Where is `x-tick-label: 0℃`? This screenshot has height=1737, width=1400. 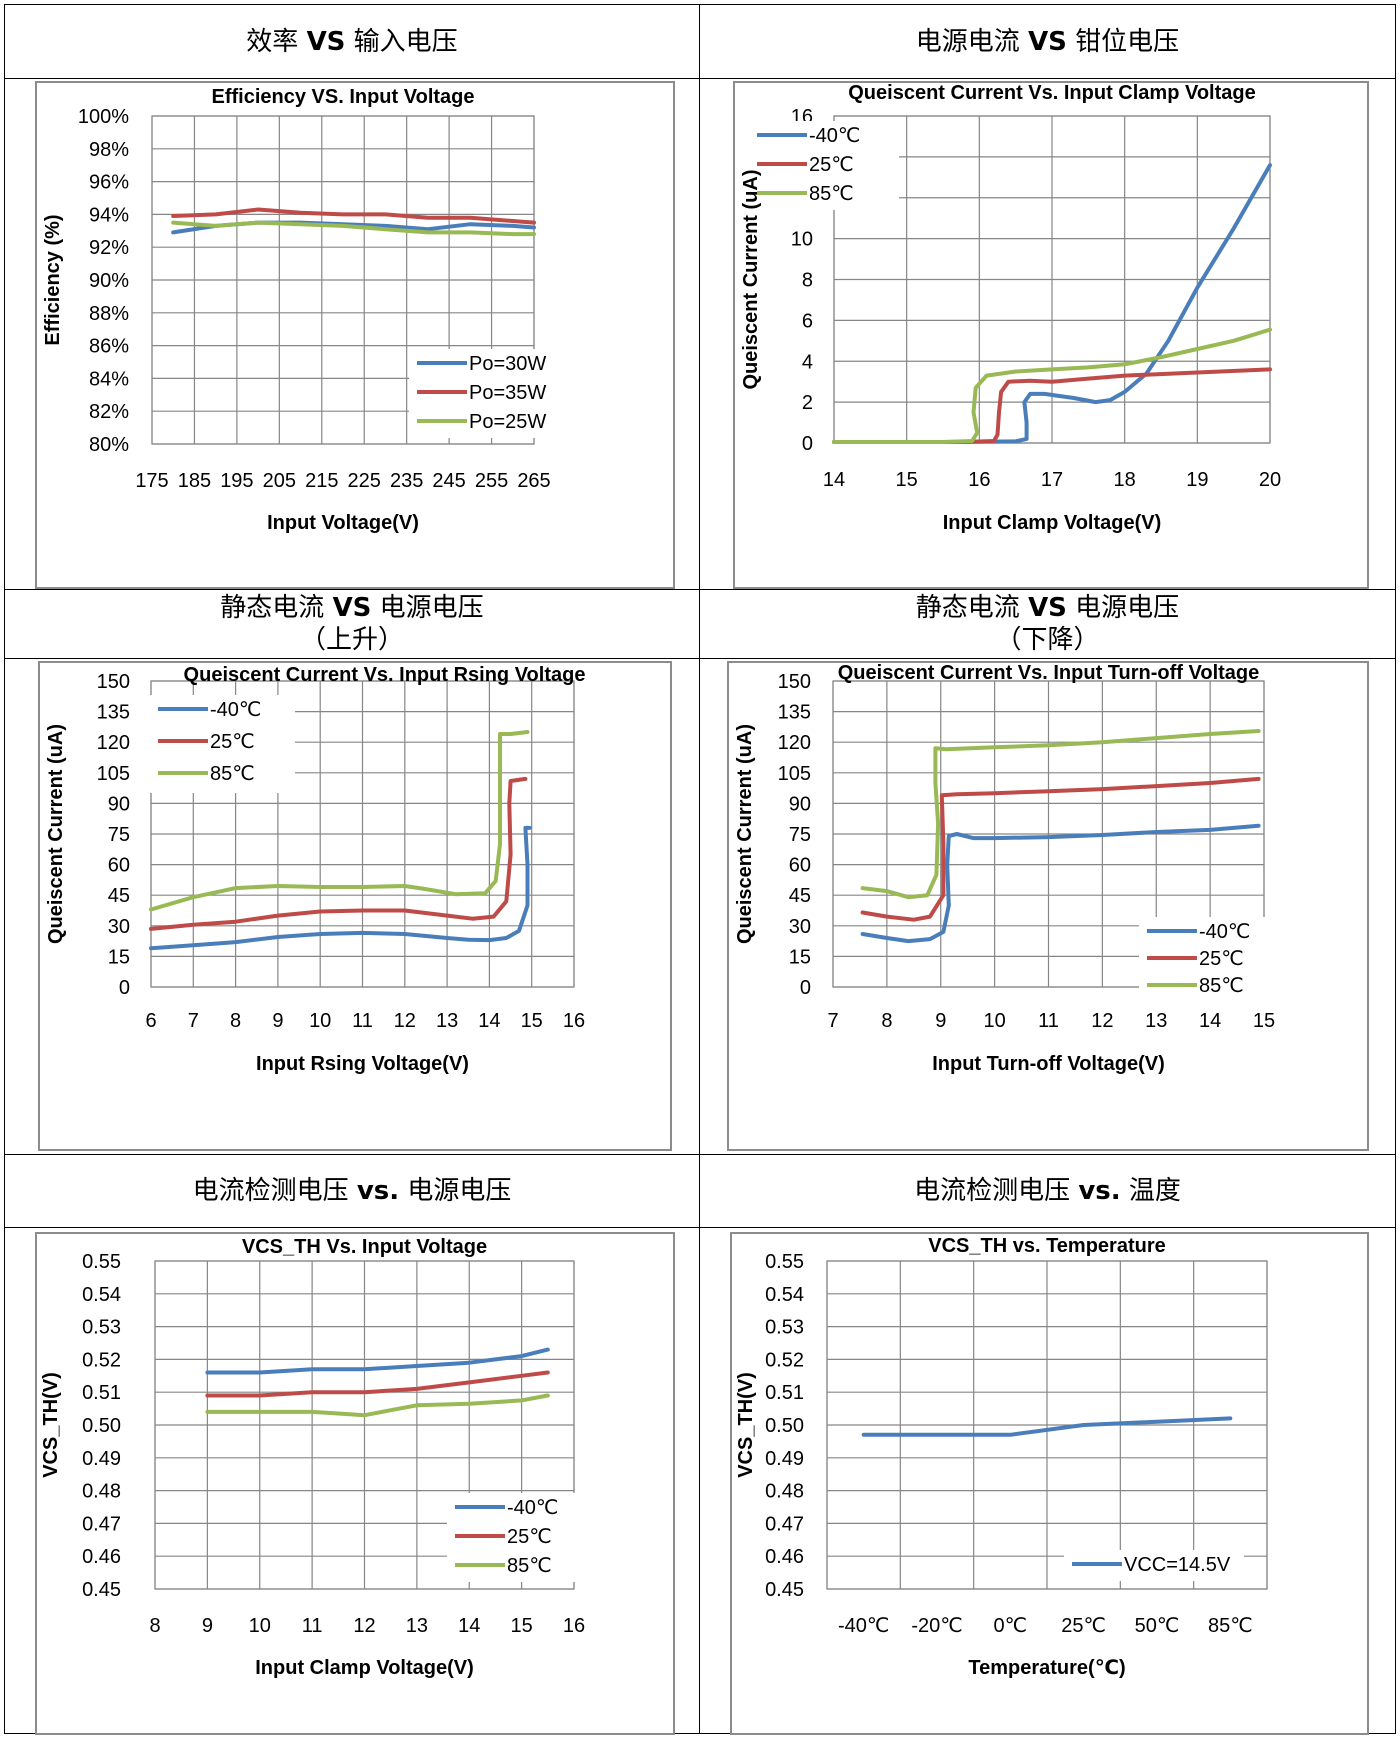
x-tick-label: 0℃ is located at coordinates (1011, 1626).